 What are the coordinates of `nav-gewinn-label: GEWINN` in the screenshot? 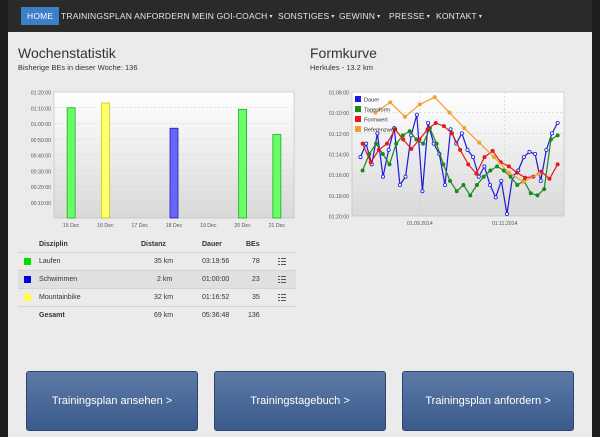 It's located at (357, 16).